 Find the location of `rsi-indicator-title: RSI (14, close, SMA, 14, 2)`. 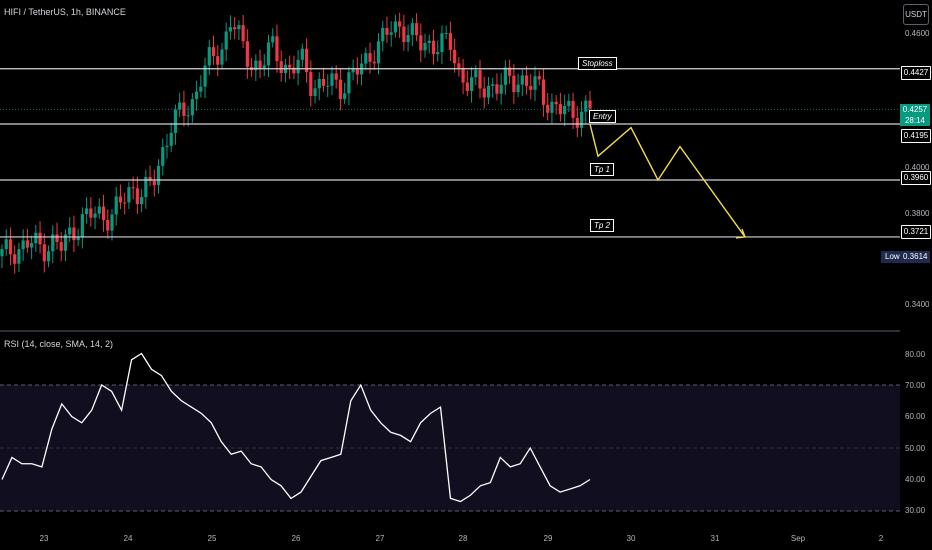

rsi-indicator-title: RSI (14, close, SMA, 14, 2) is located at coordinates (59, 344).